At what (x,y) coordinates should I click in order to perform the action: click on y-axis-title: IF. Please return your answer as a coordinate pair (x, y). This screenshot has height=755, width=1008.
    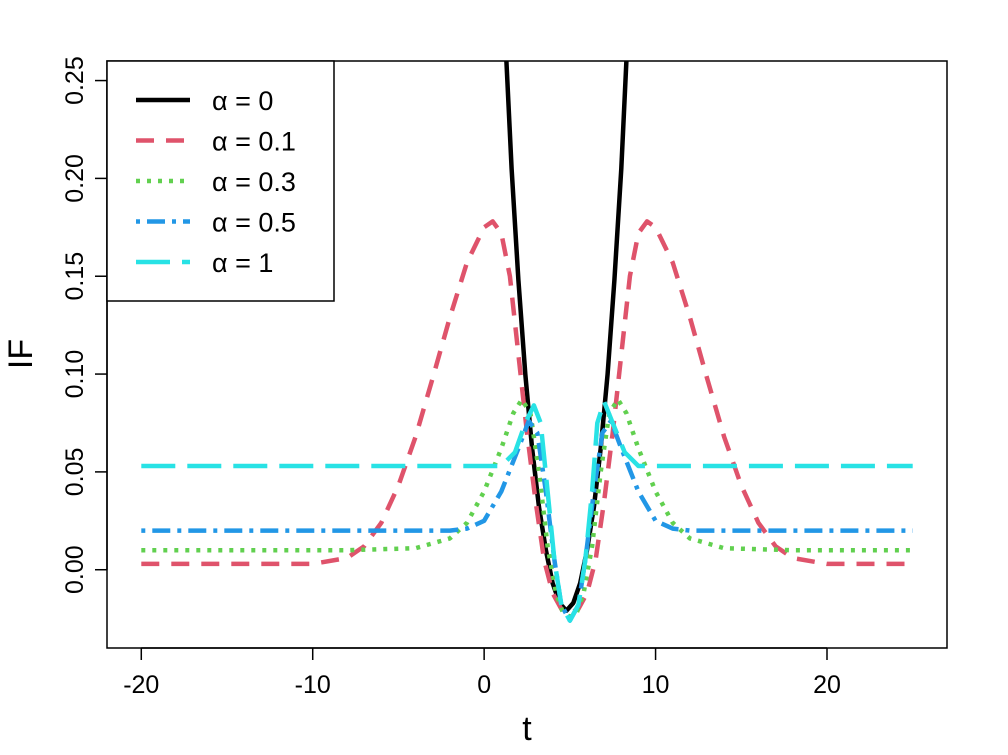
    Looking at the image, I should click on (21, 354).